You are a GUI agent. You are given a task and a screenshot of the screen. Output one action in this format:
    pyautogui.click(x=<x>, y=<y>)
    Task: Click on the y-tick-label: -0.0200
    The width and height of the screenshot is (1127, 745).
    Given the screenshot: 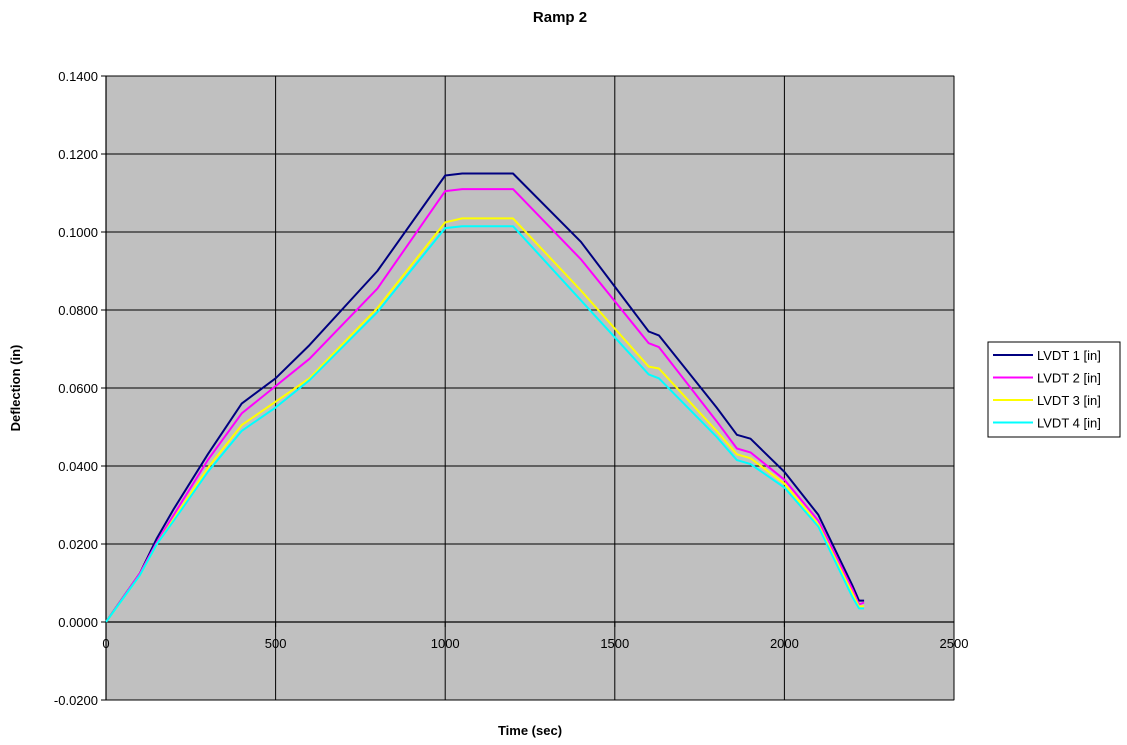 What is the action you would take?
    pyautogui.click(x=76, y=700)
    